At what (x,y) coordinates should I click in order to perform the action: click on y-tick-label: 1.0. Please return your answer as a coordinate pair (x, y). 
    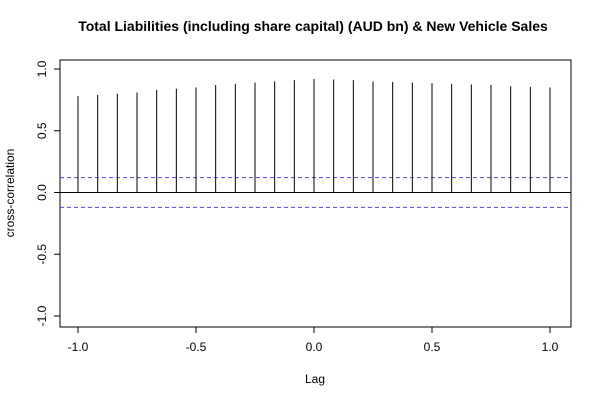
    Looking at the image, I should click on (42, 68).